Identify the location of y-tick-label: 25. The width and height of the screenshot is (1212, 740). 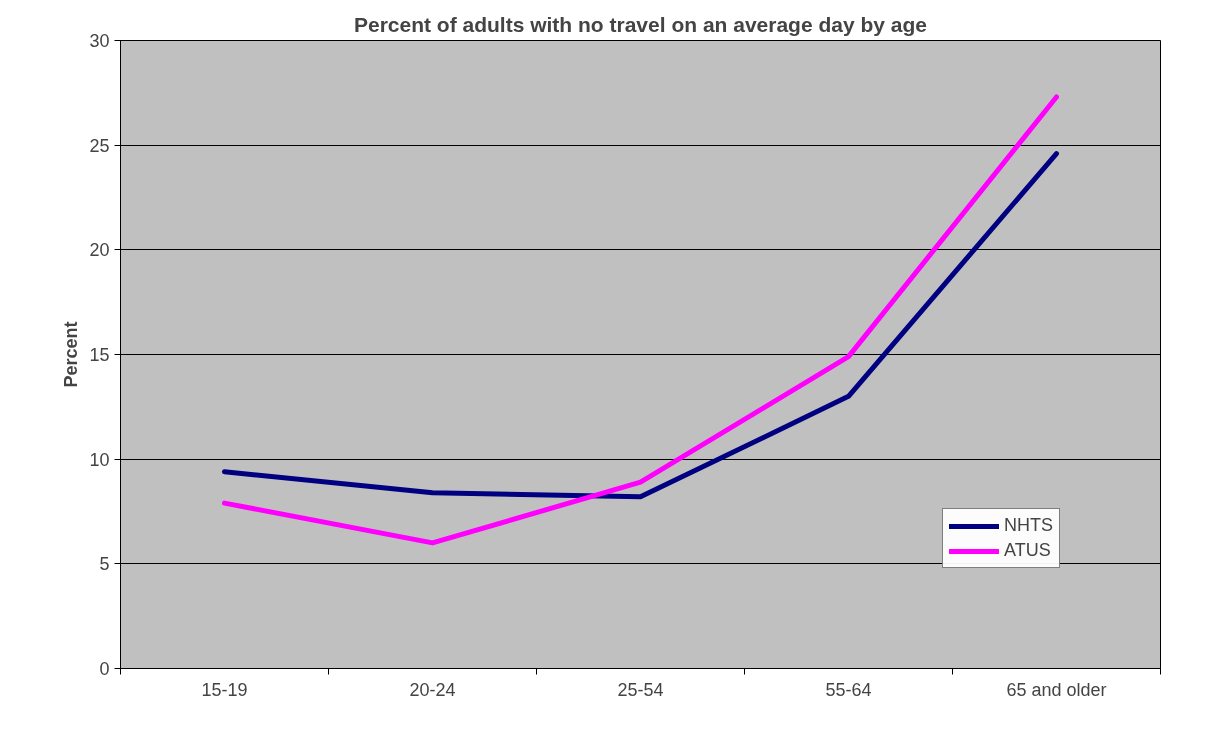
(99, 145).